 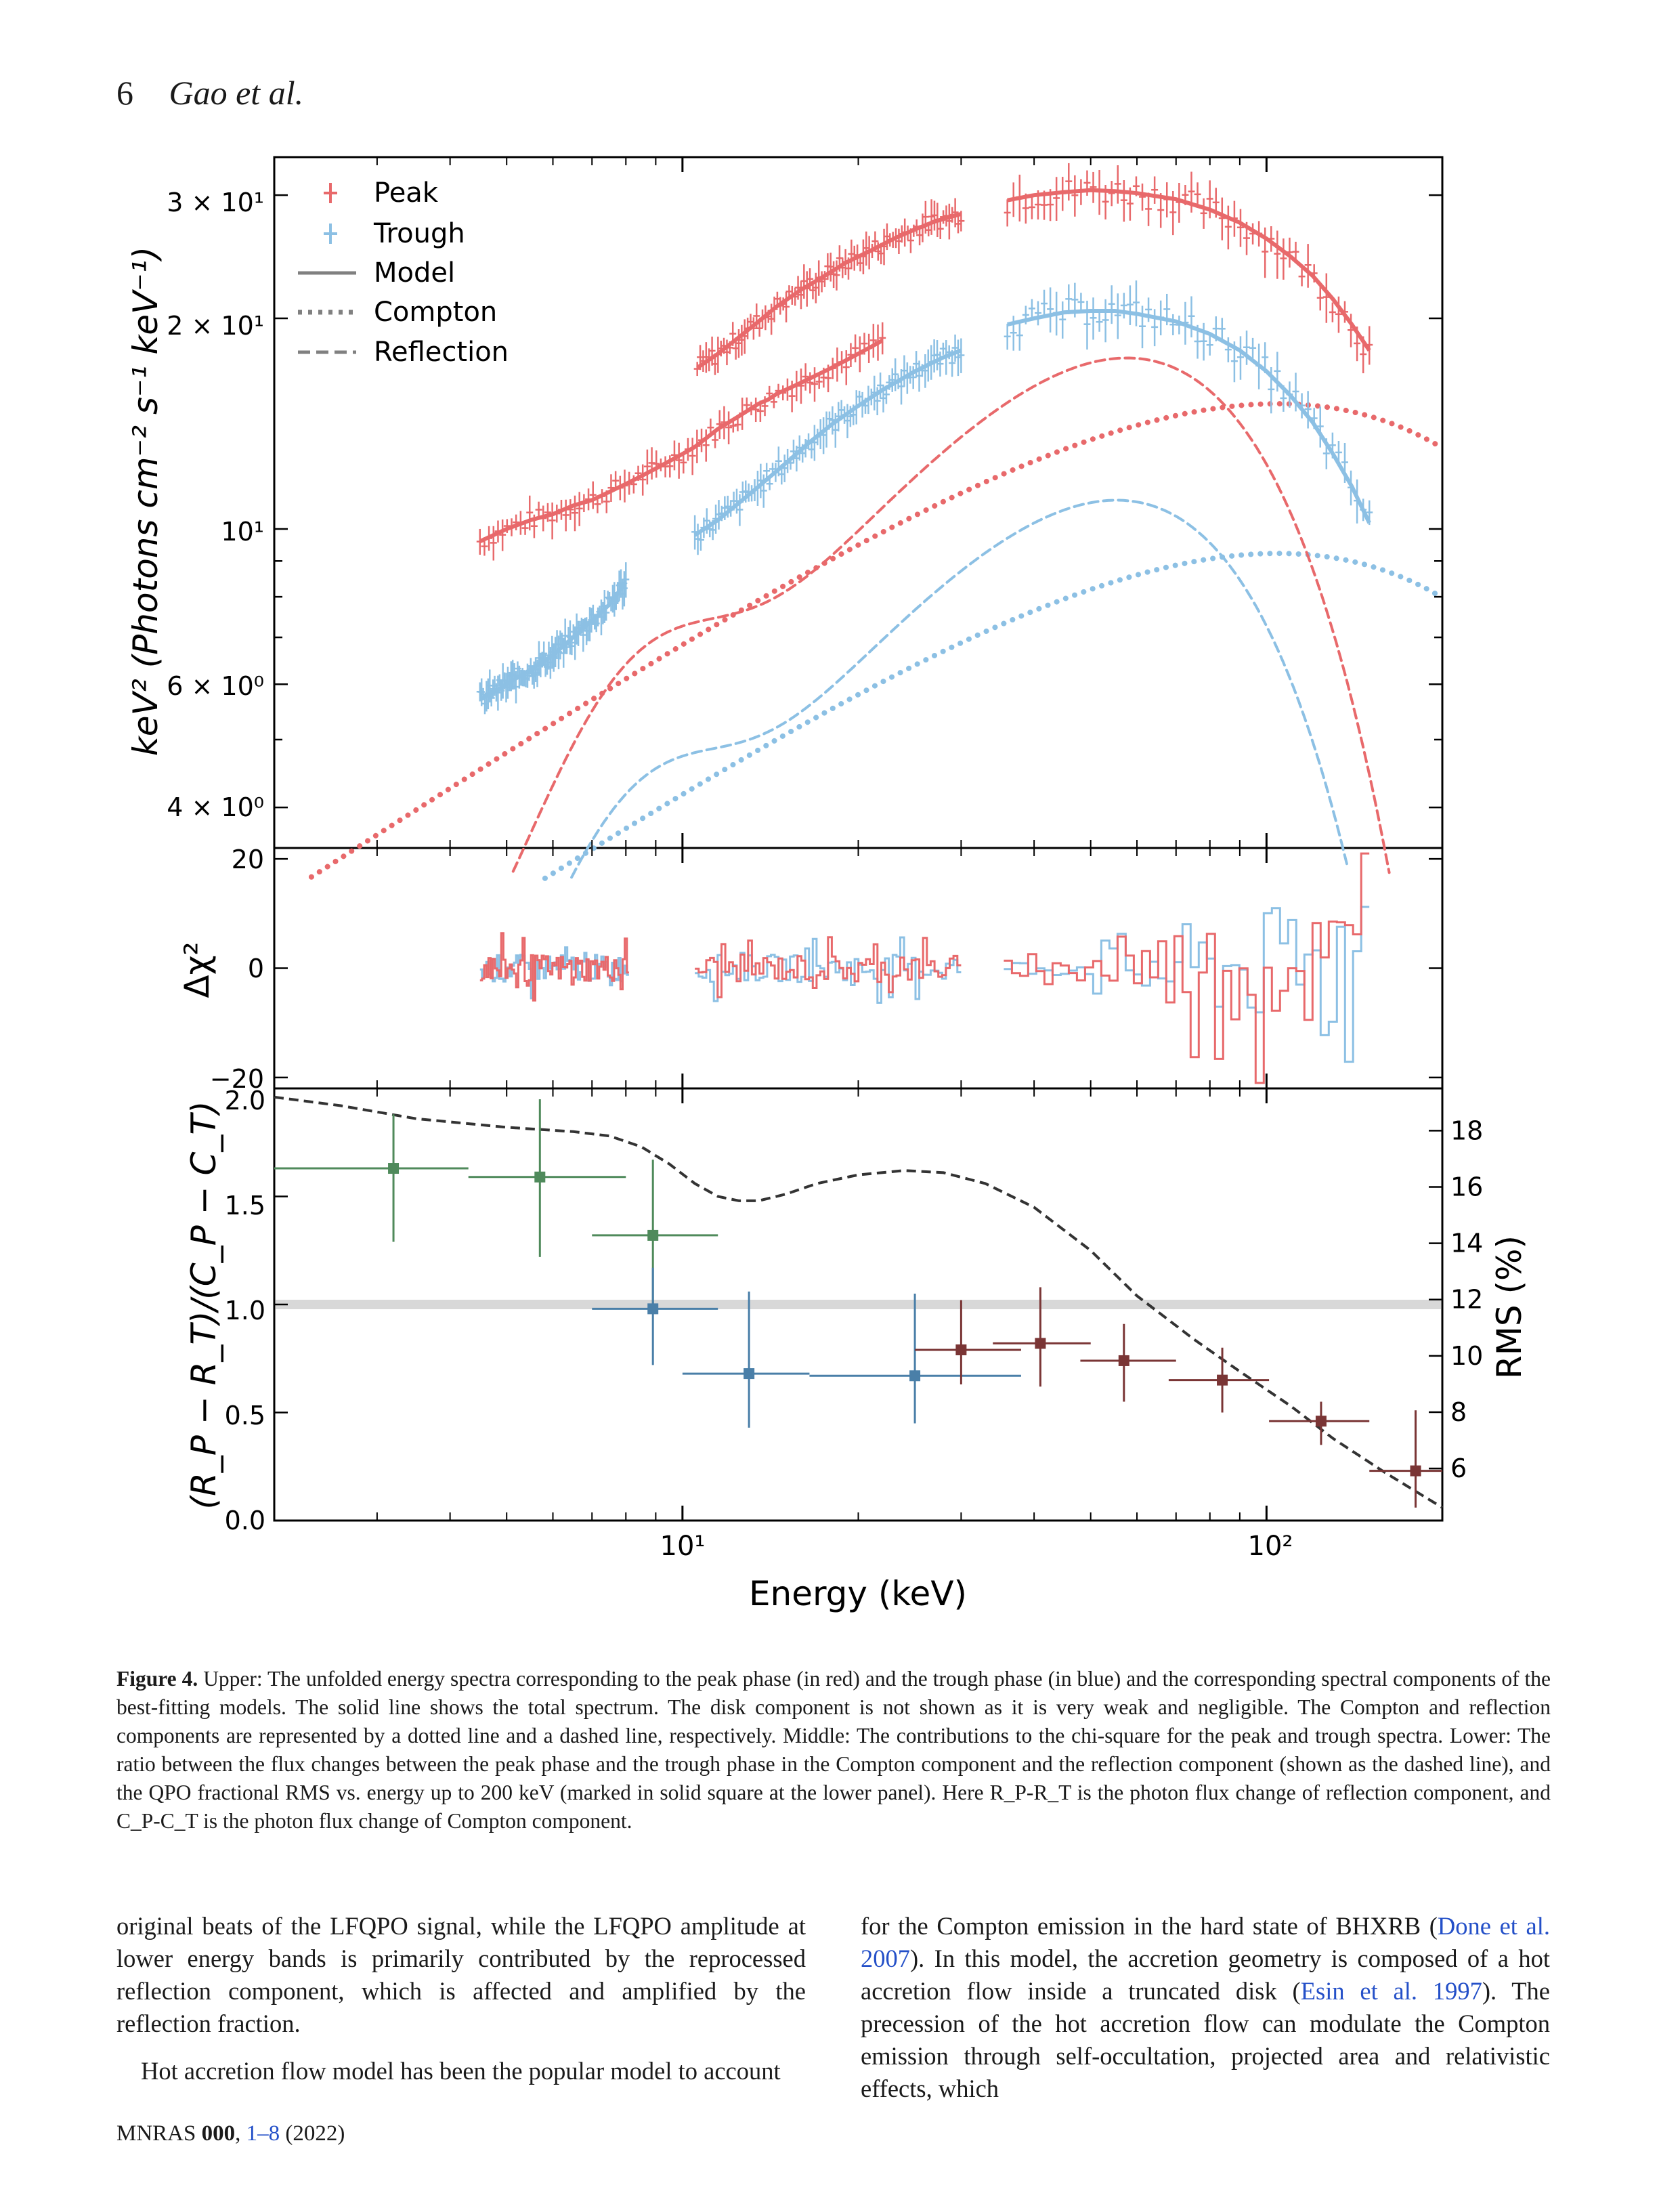 What do you see at coordinates (231, 2133) in the screenshot?
I see `page-footer: MNRAS 000, 1–8 (2022)` at bounding box center [231, 2133].